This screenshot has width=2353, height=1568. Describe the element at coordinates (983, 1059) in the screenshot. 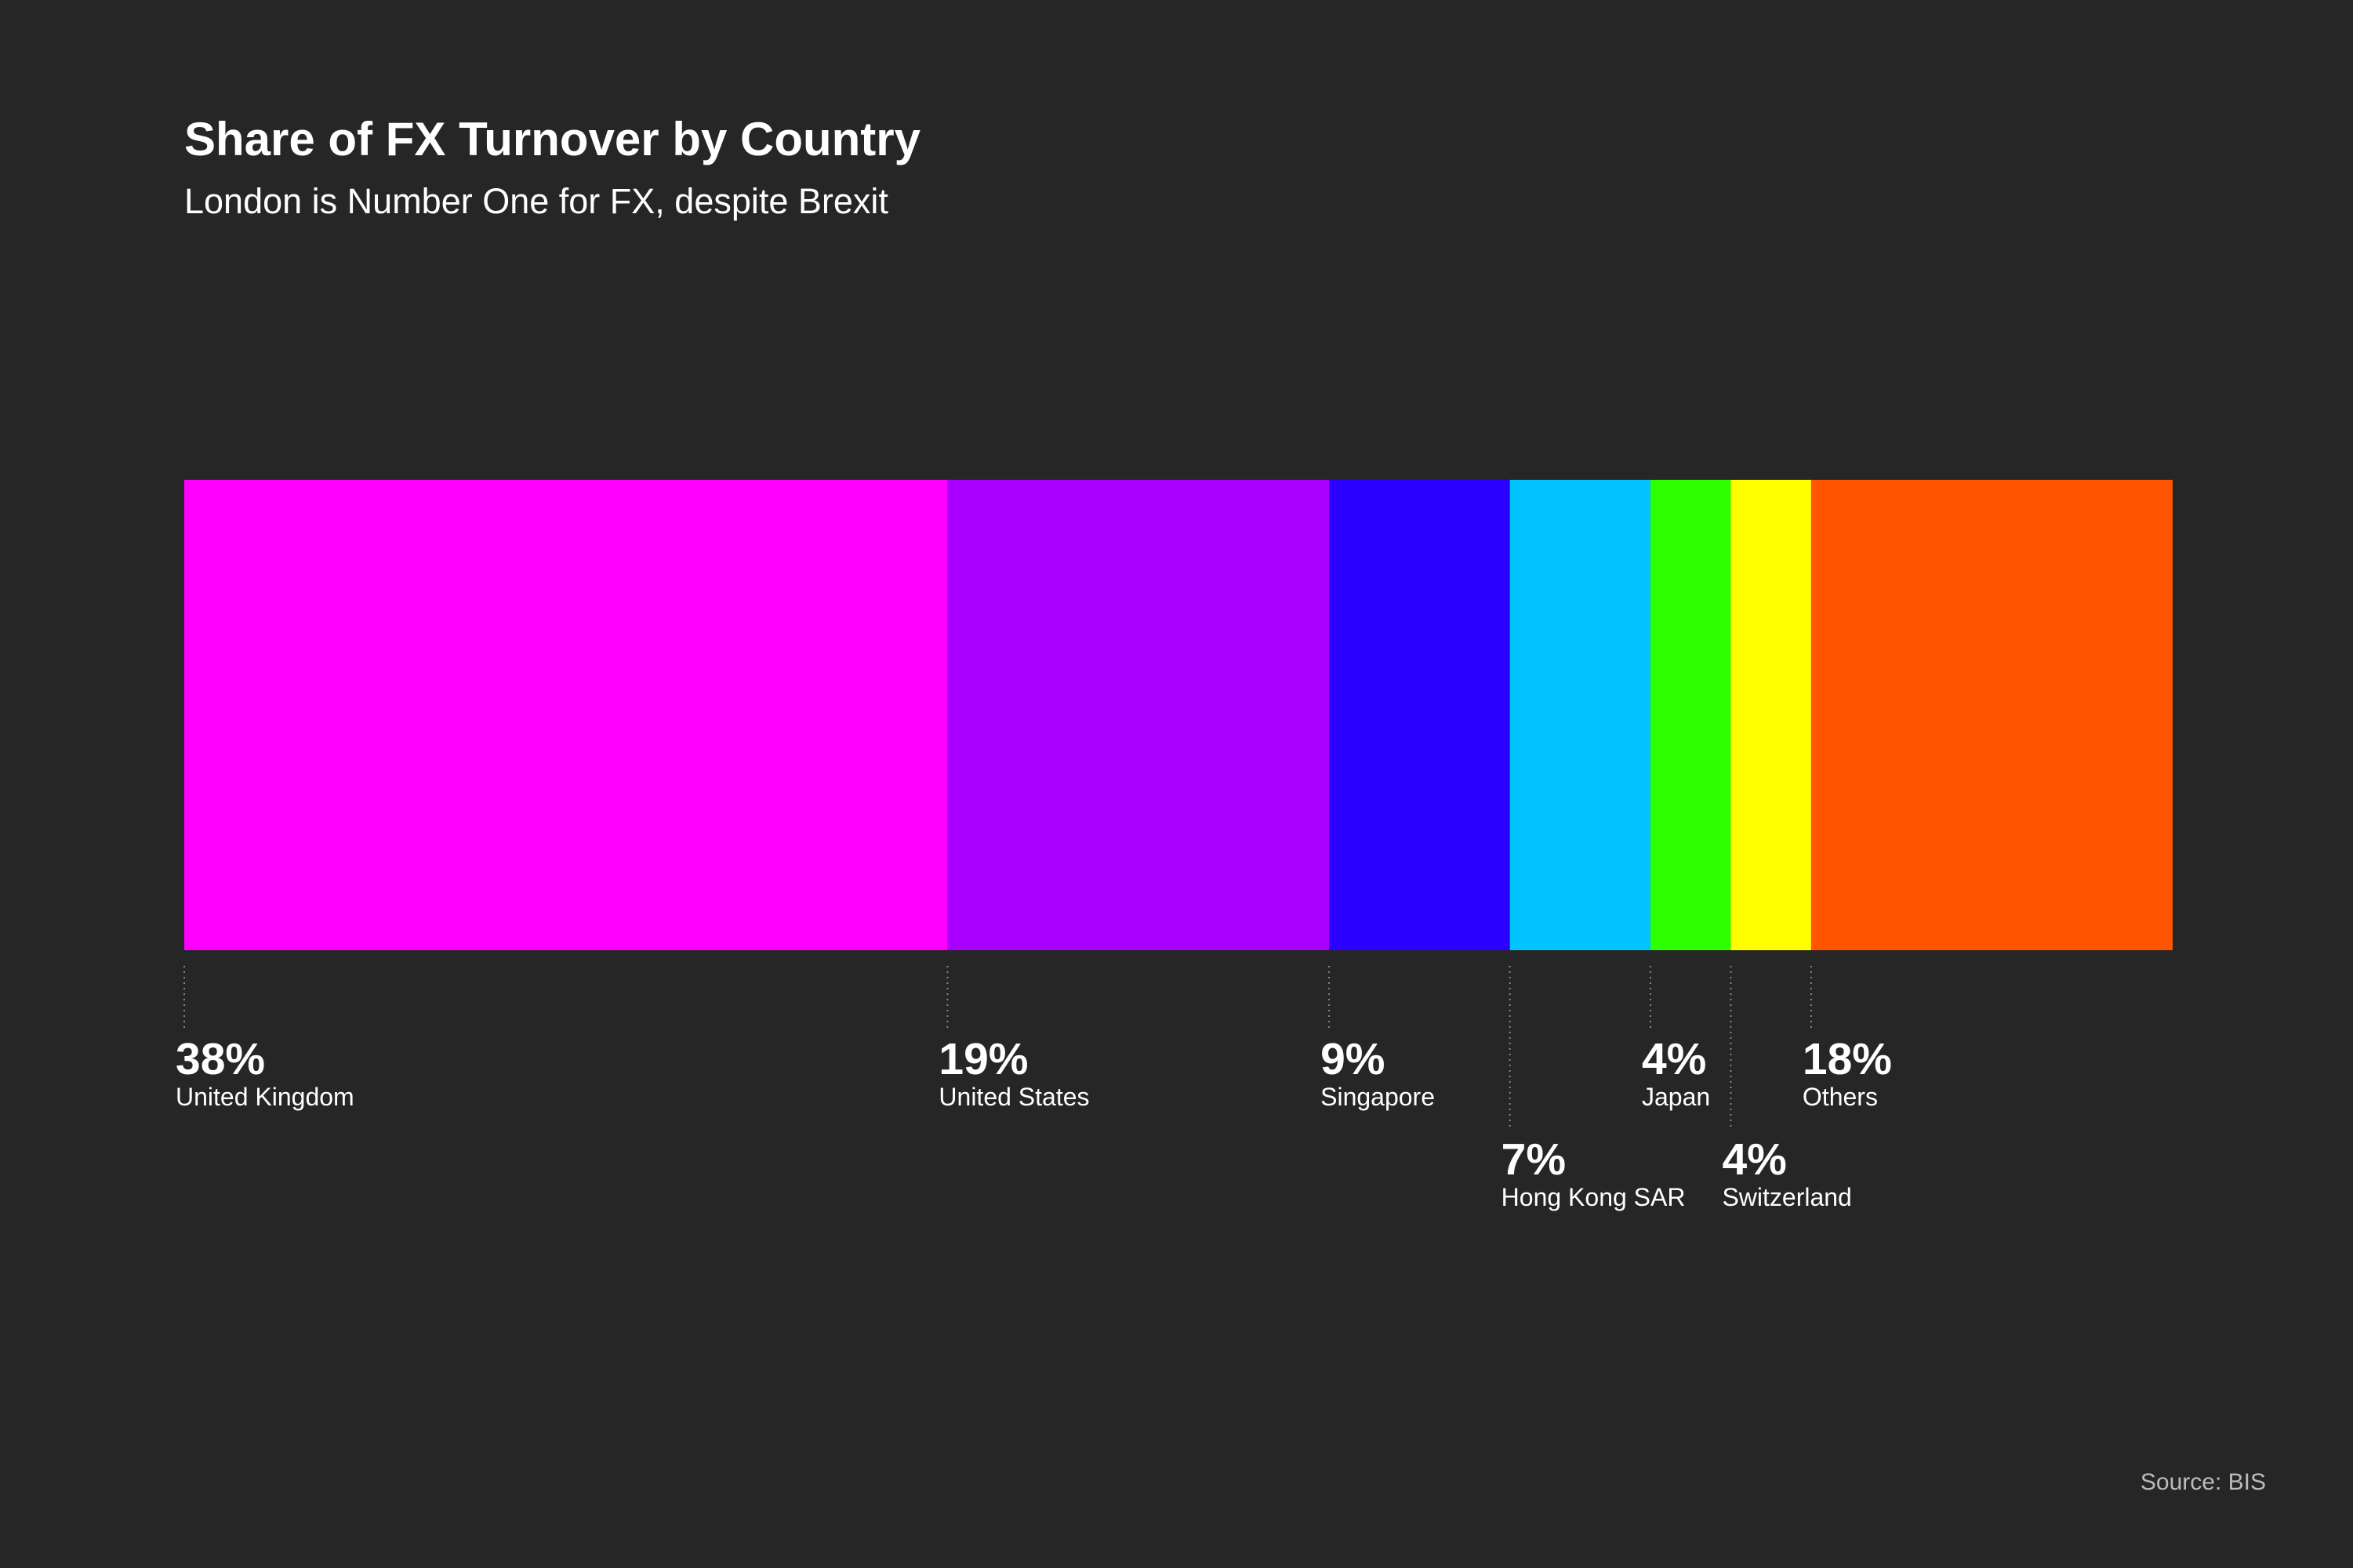

I see `value-label: 19%` at that location.